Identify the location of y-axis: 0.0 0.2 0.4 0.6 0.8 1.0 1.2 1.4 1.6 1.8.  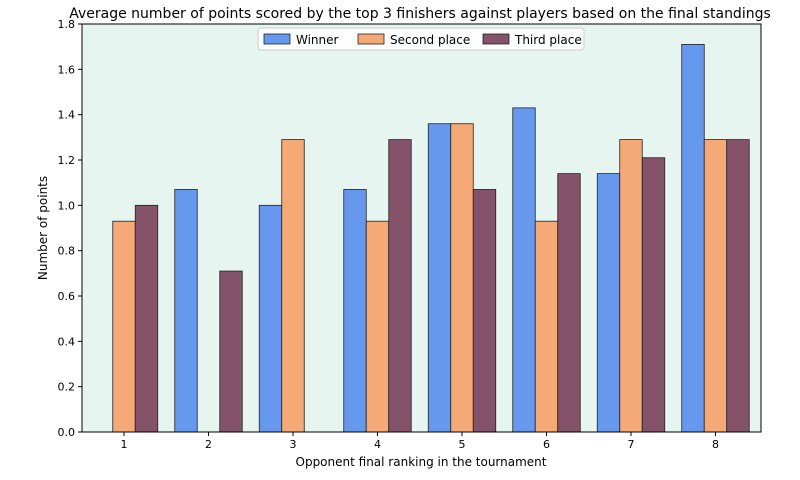
(70, 228).